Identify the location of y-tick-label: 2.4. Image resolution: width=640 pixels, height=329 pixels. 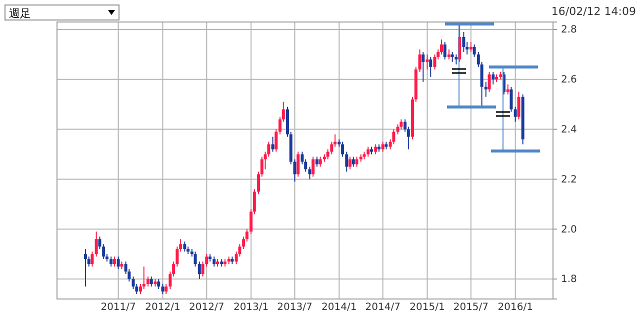
(569, 130).